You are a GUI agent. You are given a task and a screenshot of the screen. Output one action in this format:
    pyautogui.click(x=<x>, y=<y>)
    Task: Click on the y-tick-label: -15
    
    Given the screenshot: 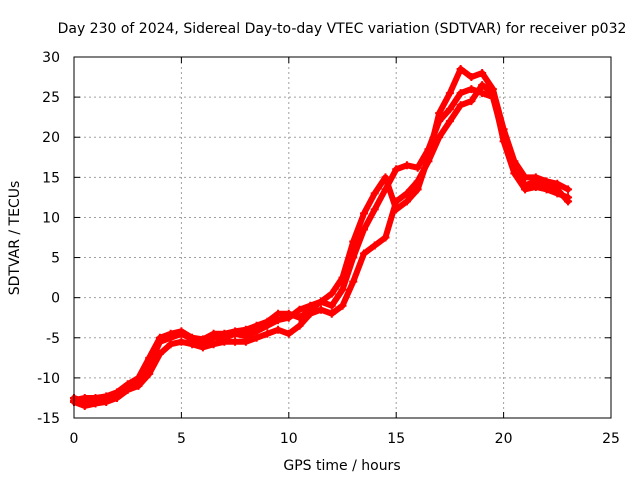 What is the action you would take?
    pyautogui.click(x=48, y=419)
    